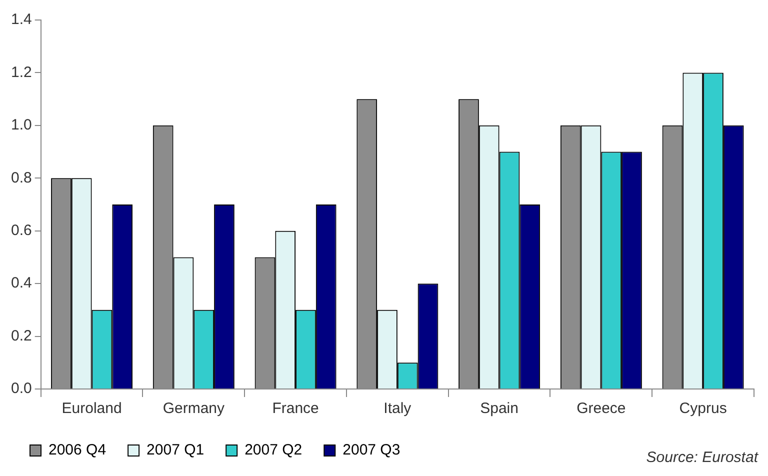 This screenshot has height=476, width=768. Describe the element at coordinates (92, 409) in the screenshot. I see `x-tick-label: Euroland` at that location.